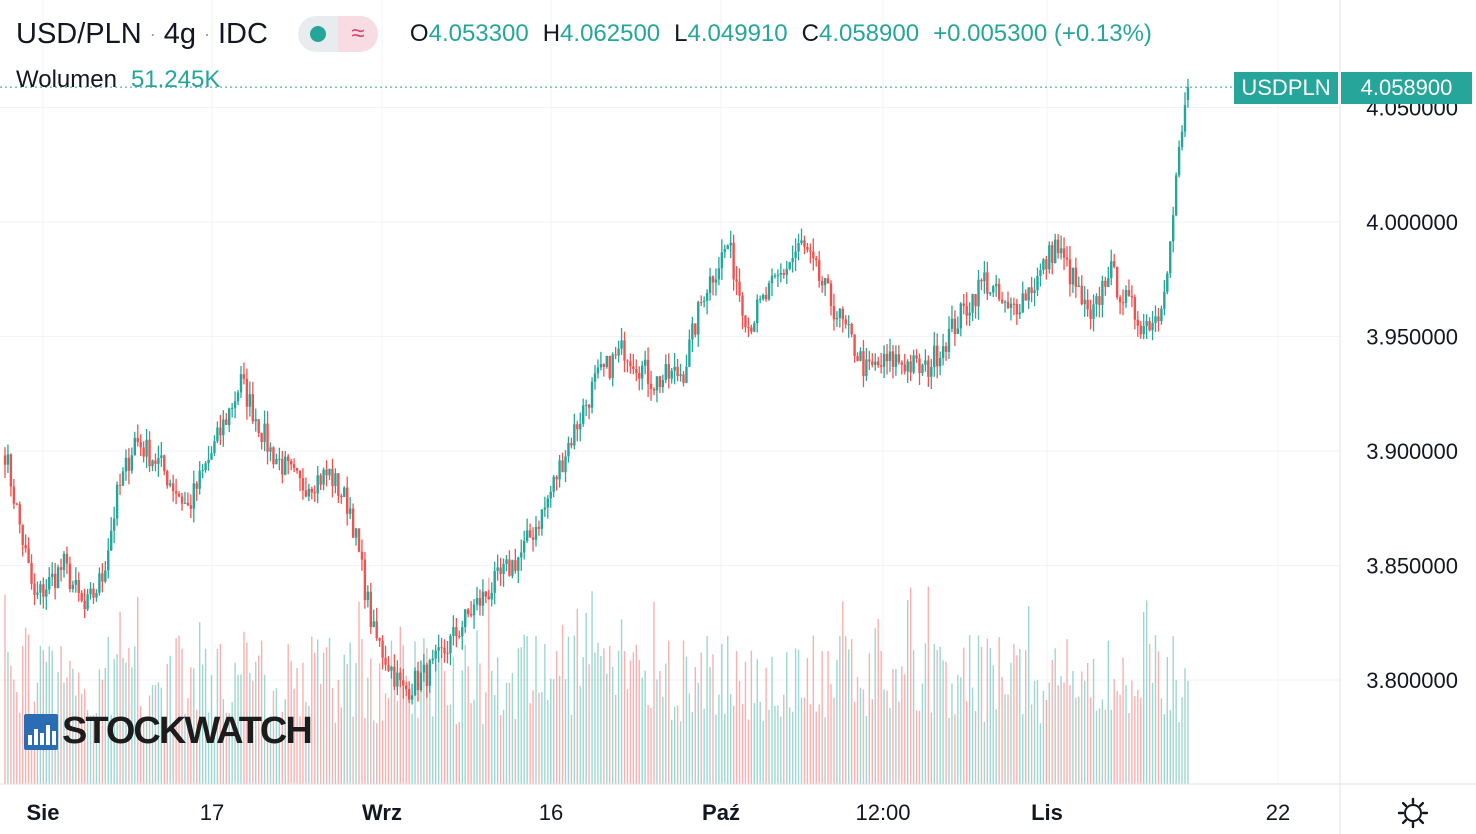 The height and width of the screenshot is (834, 1476). What do you see at coordinates (179, 33) in the screenshot?
I see `interval-label: 4g` at bounding box center [179, 33].